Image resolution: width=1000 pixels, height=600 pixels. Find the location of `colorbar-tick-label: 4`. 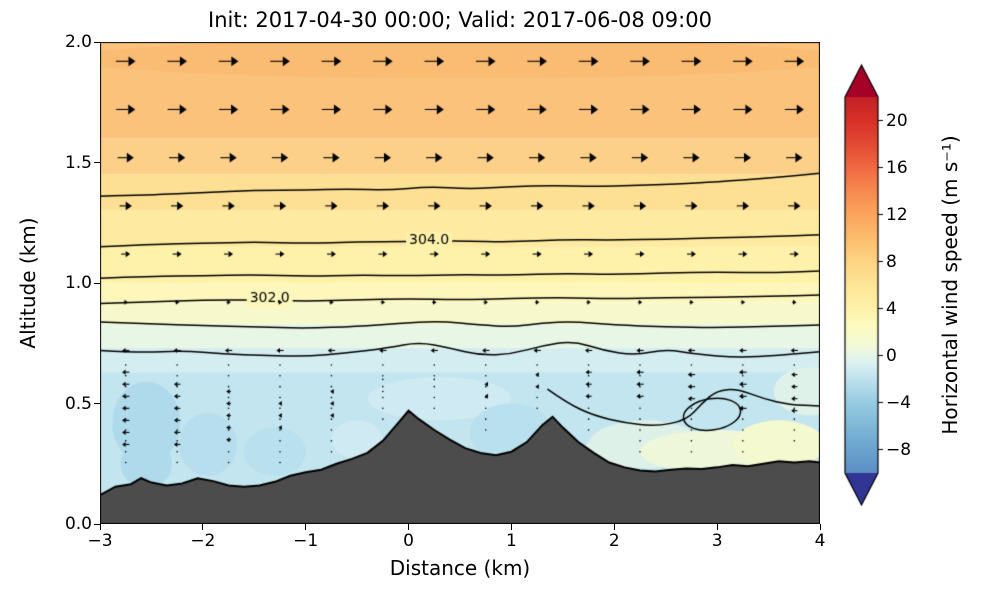

colorbar-tick-label: 4 is located at coordinates (891, 308).